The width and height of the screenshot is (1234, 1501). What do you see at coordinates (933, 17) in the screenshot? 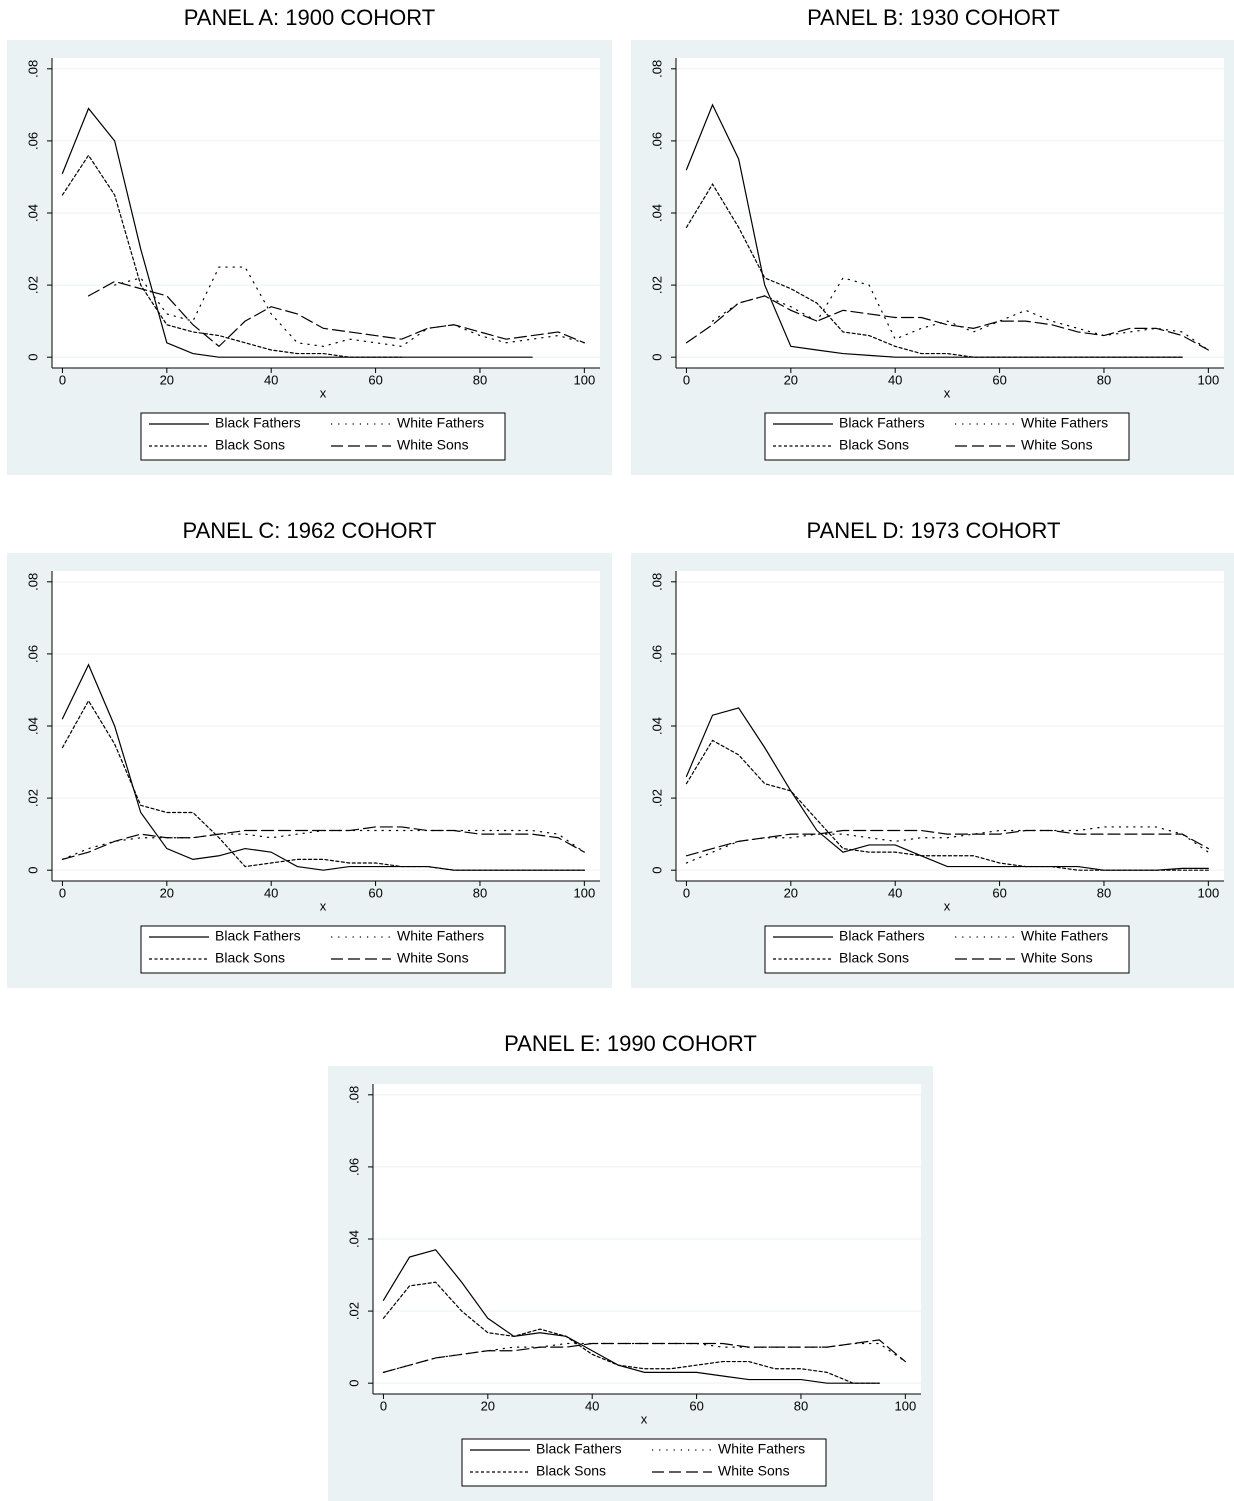
I see `panel-title: PANEL B: 1930 COHORT` at bounding box center [933, 17].